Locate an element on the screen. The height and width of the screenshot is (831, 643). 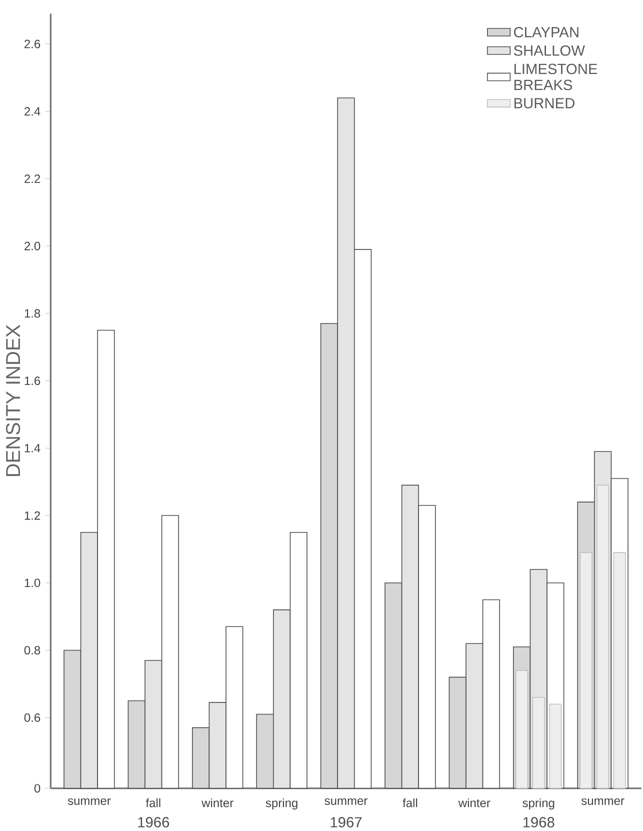
y-tick-label: 2.6 is located at coordinates (32, 44).